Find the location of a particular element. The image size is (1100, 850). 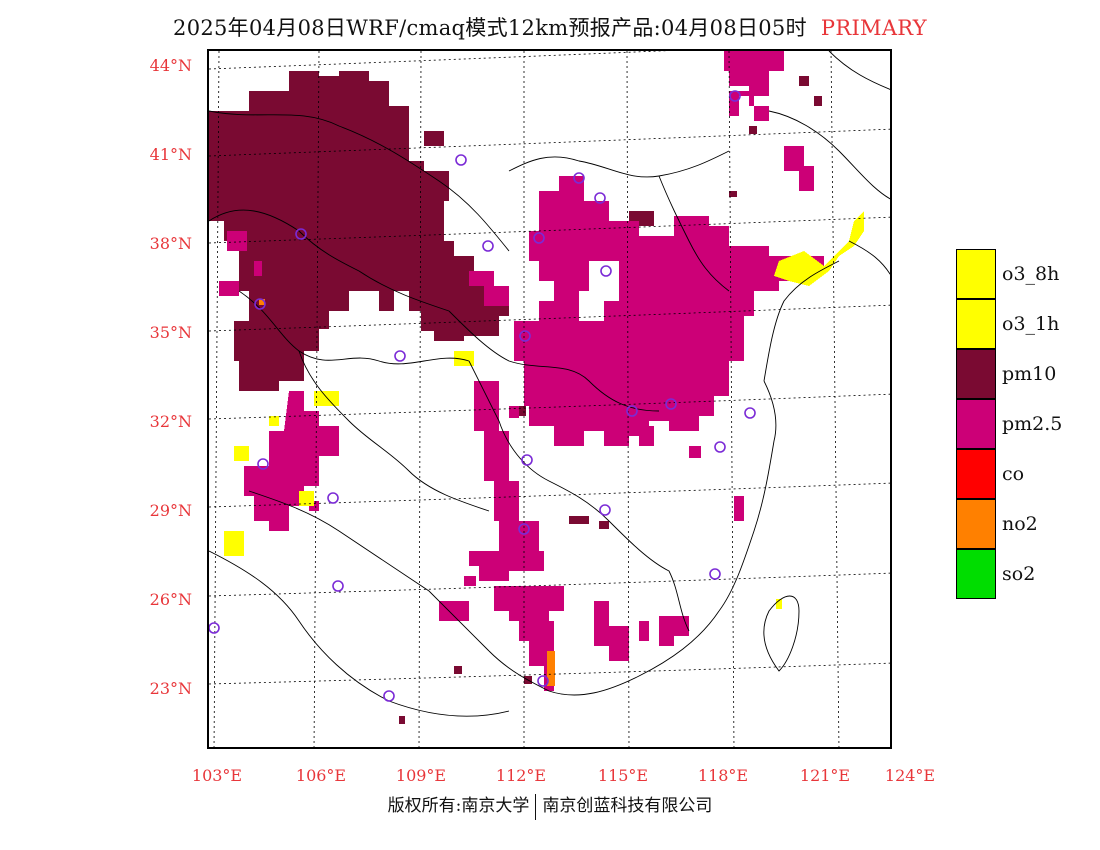

footer-separator is located at coordinates (536, 806).